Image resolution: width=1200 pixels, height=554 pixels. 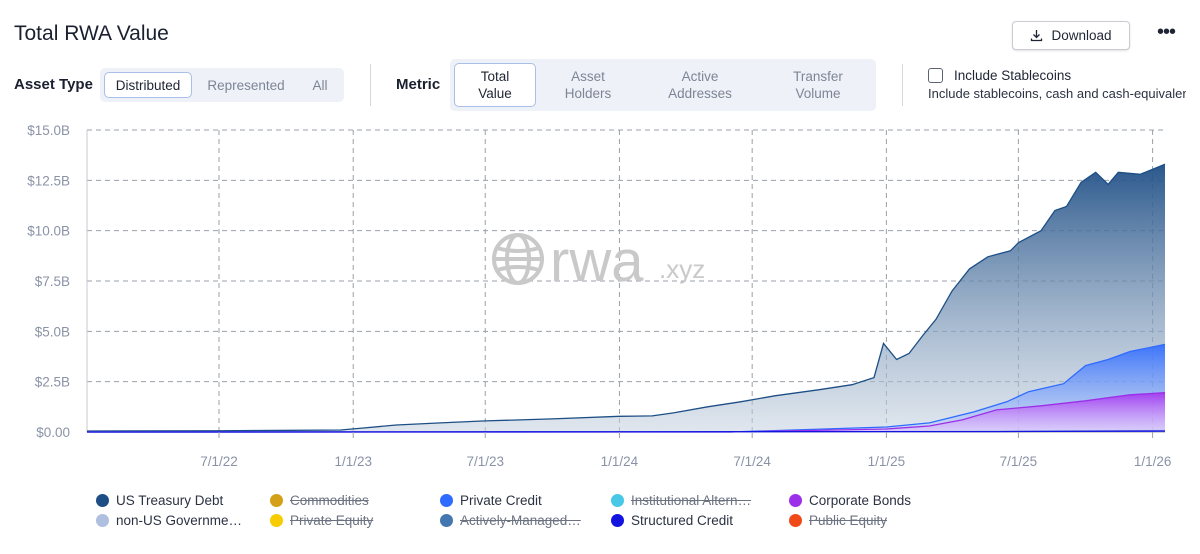 I want to click on series-line-private-credit, so click(x=626, y=388).